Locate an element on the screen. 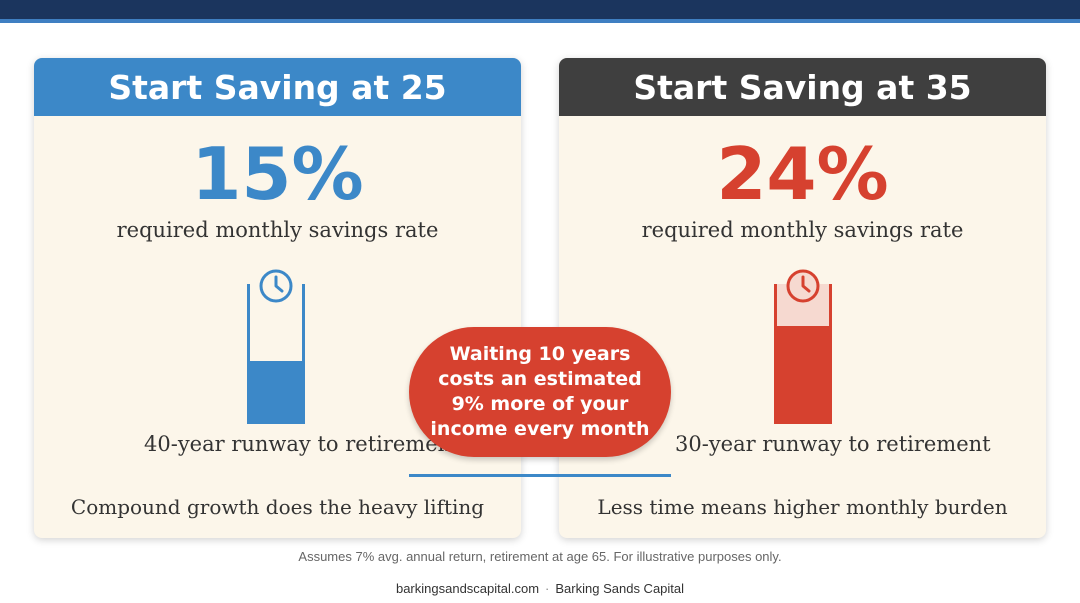 Image resolution: width=1080 pixels, height=603 pixels. savings-rate-value: 15% is located at coordinates (277, 174).